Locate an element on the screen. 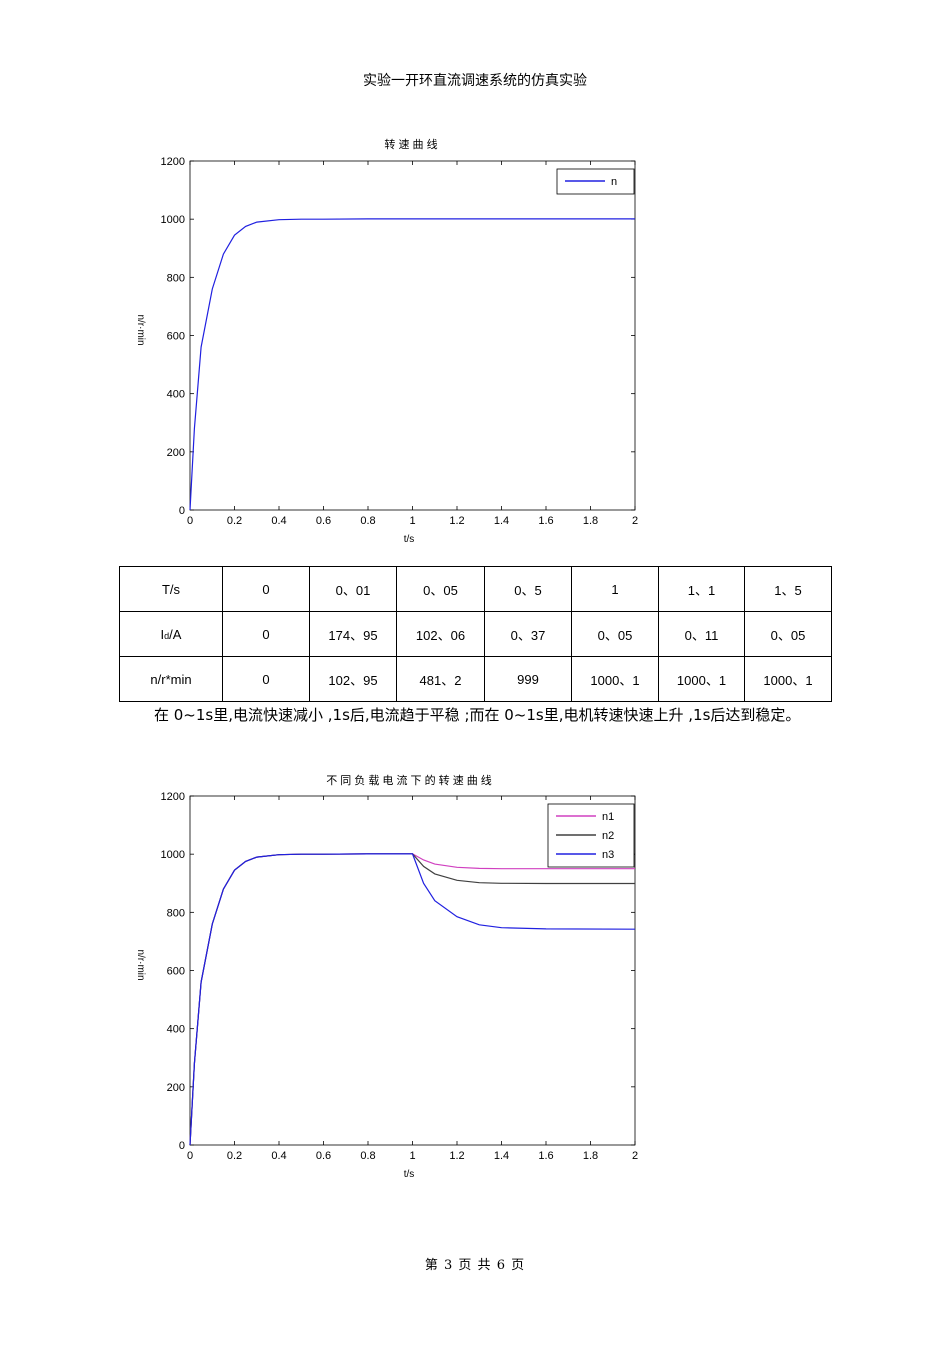  table-cell: 1、1 is located at coordinates (701, 589).